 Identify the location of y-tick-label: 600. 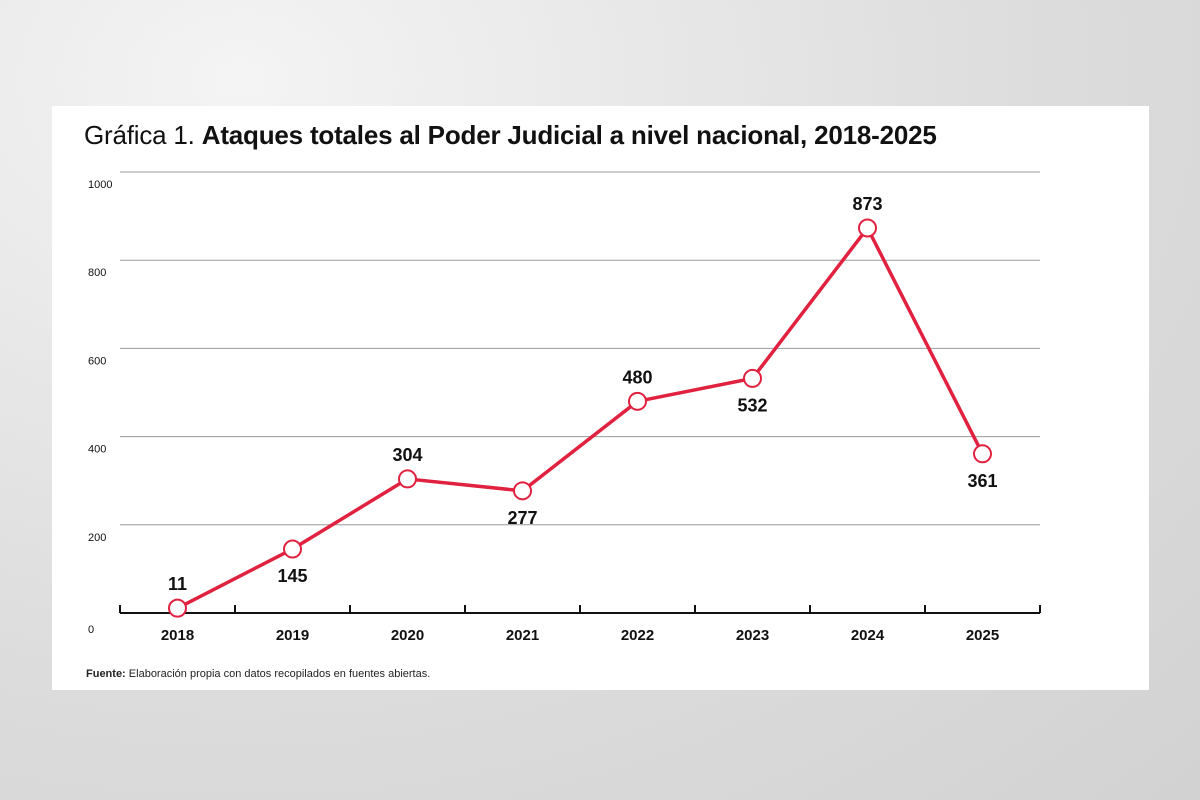
(97, 361).